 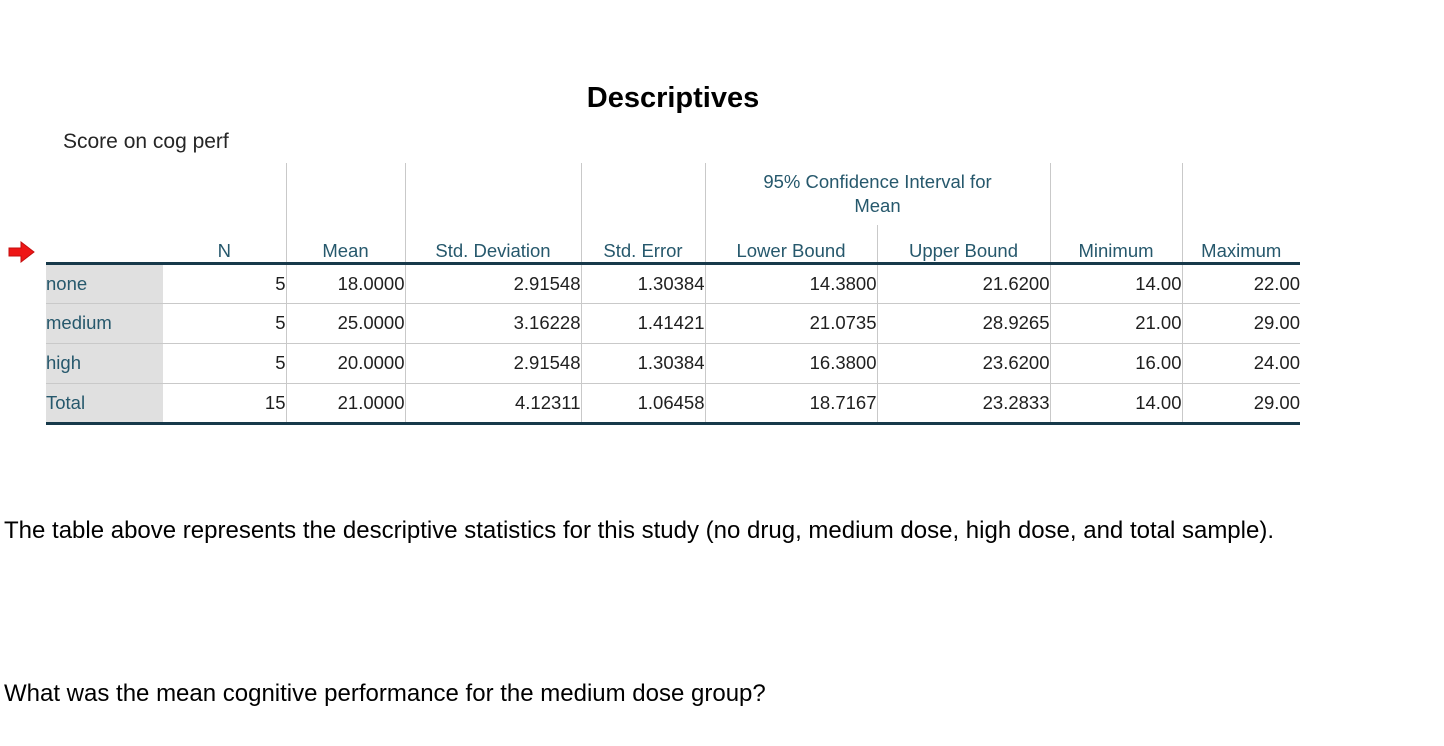 What do you see at coordinates (492, 403) in the screenshot?
I see `cell-std-deviation: 4.12311` at bounding box center [492, 403].